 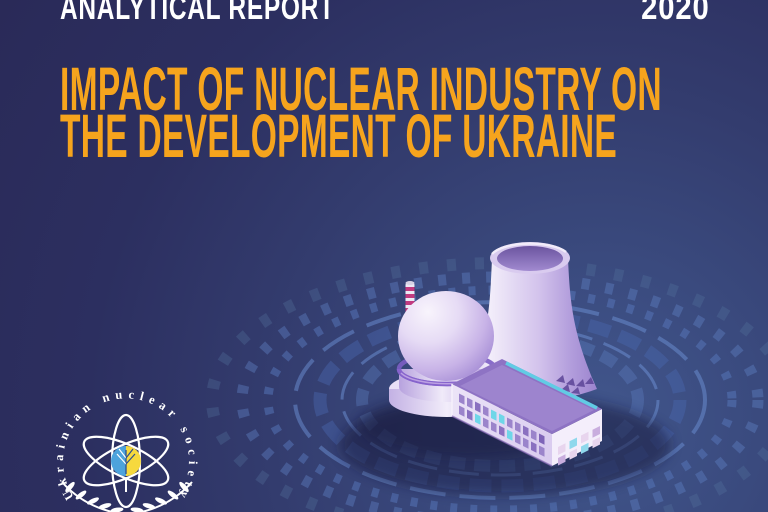 What do you see at coordinates (579, 446) in the screenshot?
I see `building-windows-end` at bounding box center [579, 446].